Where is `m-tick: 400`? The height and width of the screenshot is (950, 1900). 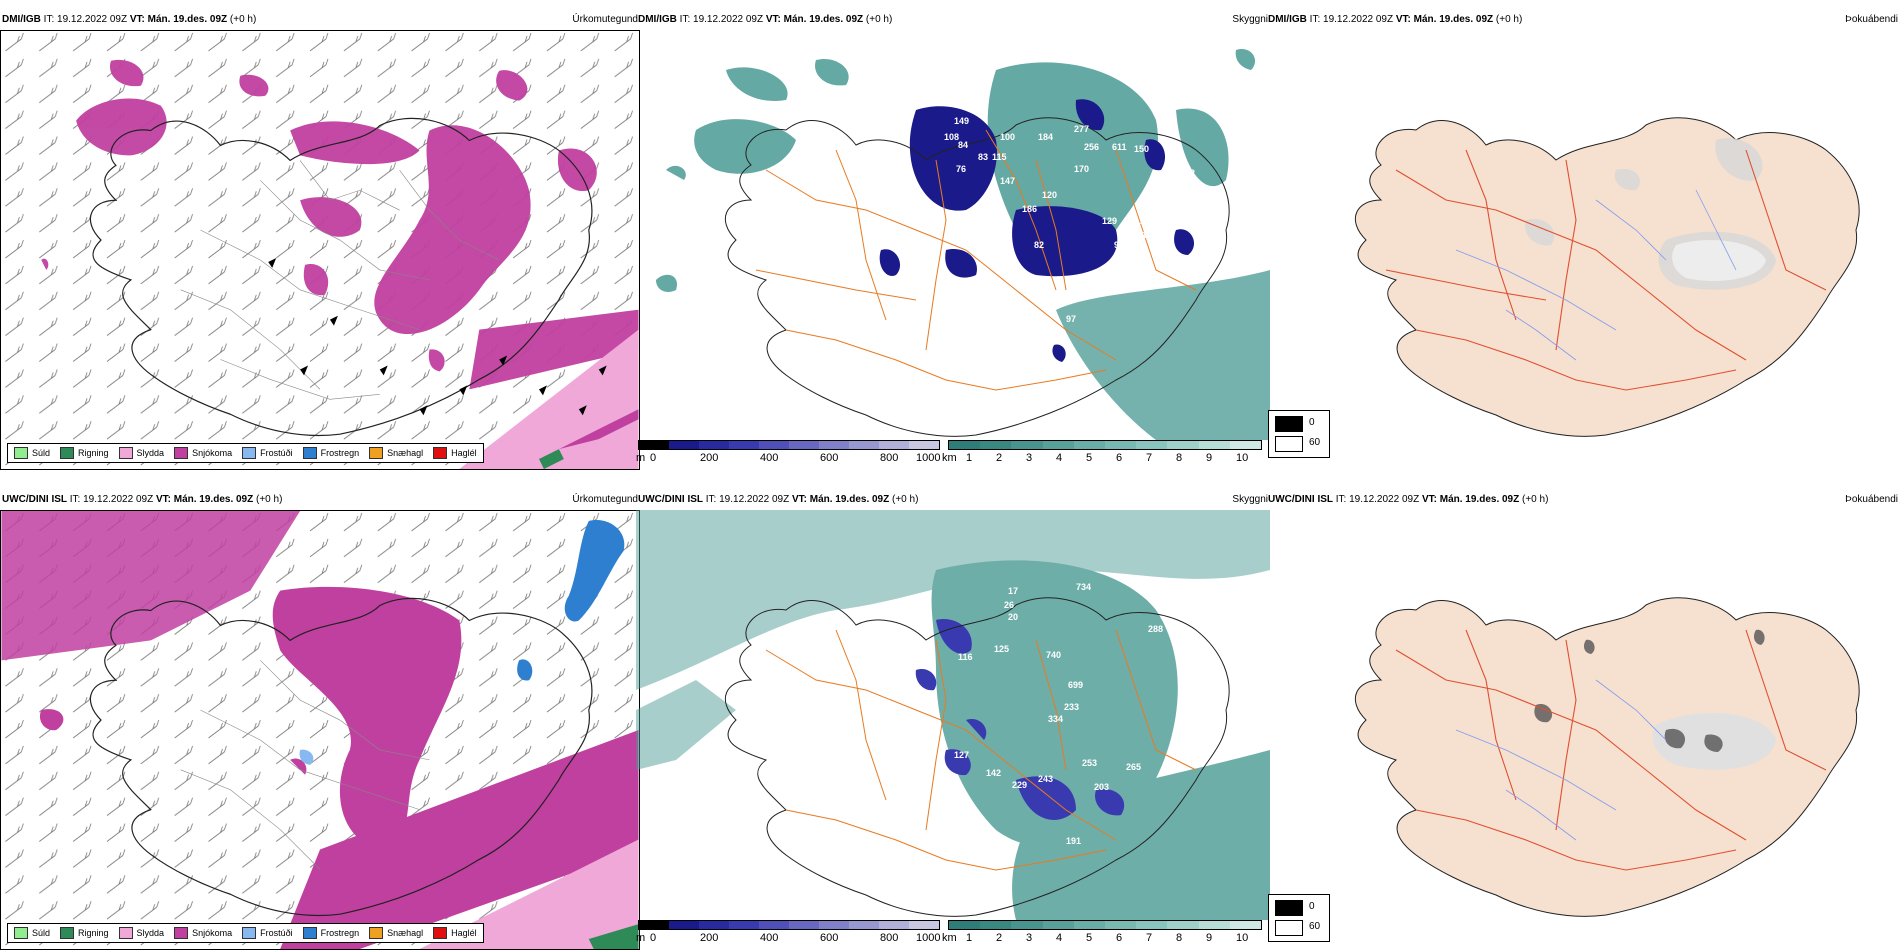
m-tick: 400 is located at coordinates (769, 938).